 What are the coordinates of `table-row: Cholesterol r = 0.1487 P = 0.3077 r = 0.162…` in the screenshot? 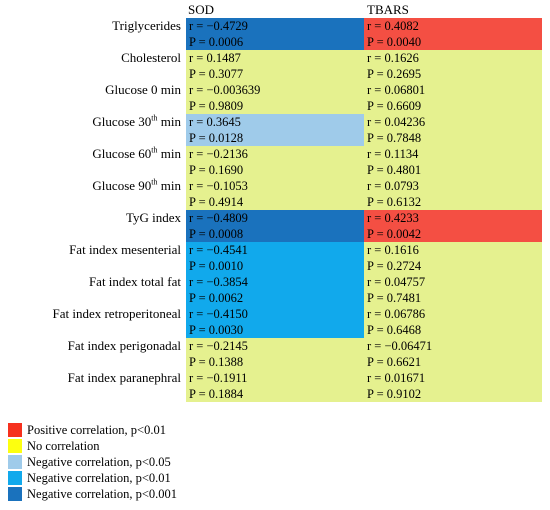 It's located at (275, 66).